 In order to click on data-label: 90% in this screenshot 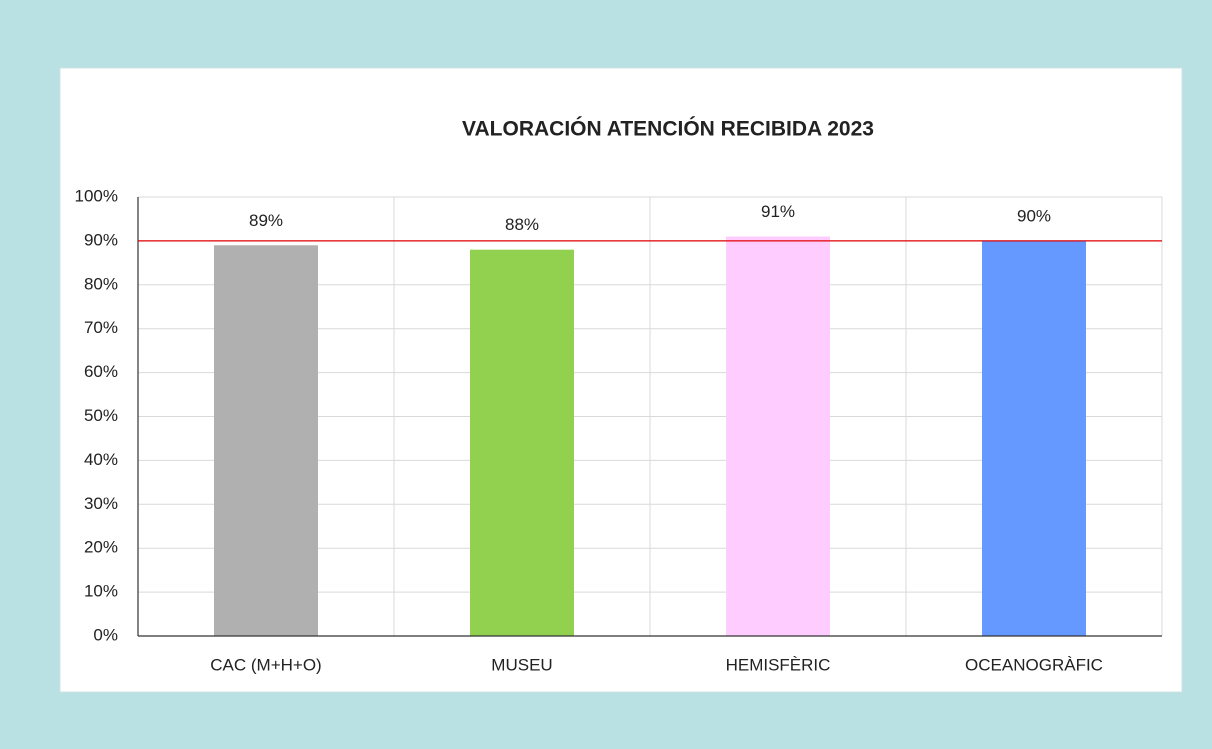, I will do `click(1034, 215)`.